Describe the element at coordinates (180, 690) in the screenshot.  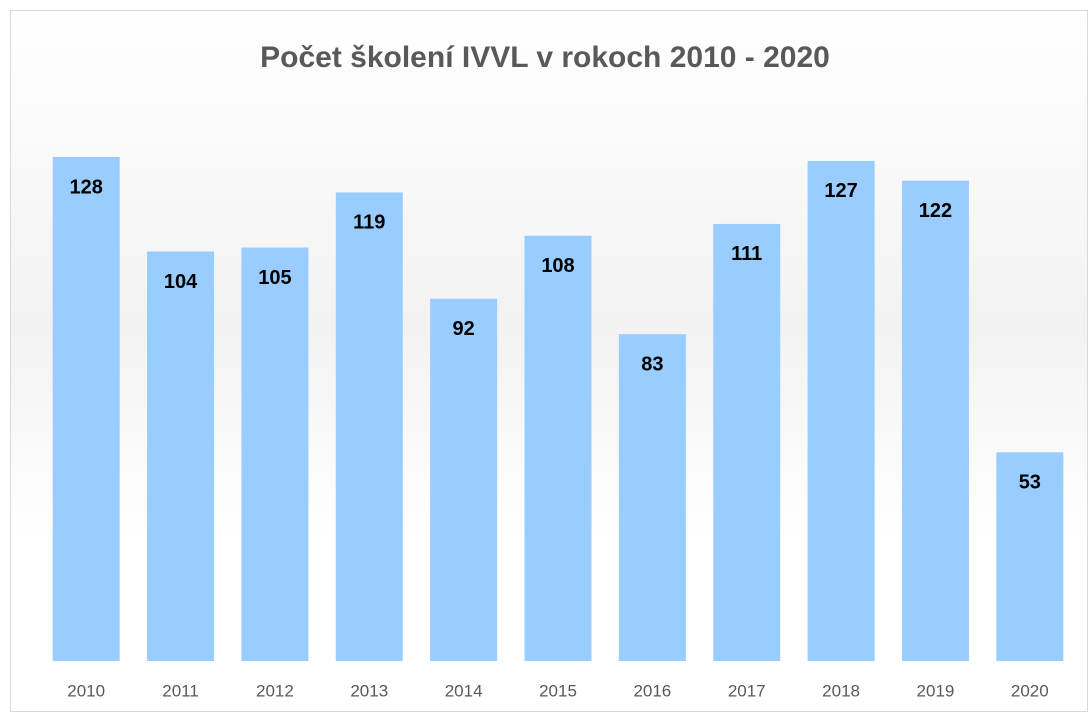
I see `x-tick-label: 2011` at that location.